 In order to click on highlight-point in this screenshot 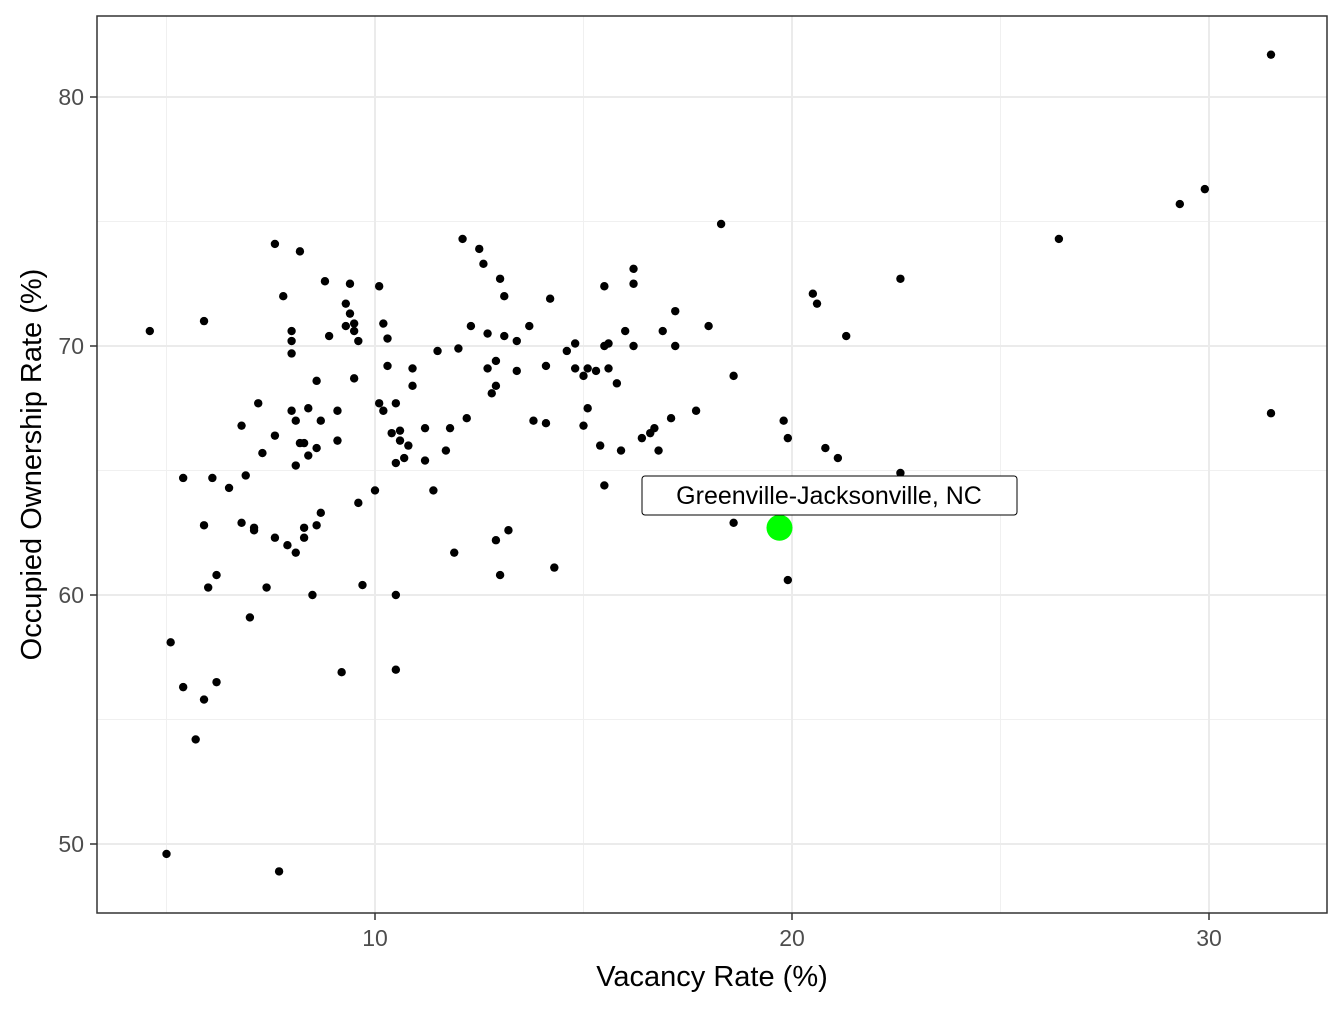, I will do `click(779, 527)`.